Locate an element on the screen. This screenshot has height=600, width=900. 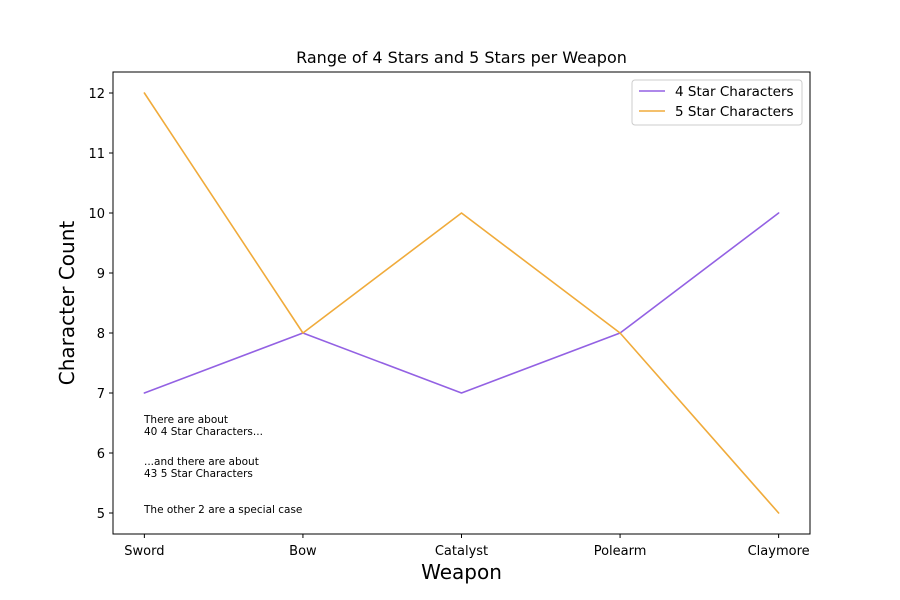
y-axis-title: Character Count is located at coordinates (67, 303).